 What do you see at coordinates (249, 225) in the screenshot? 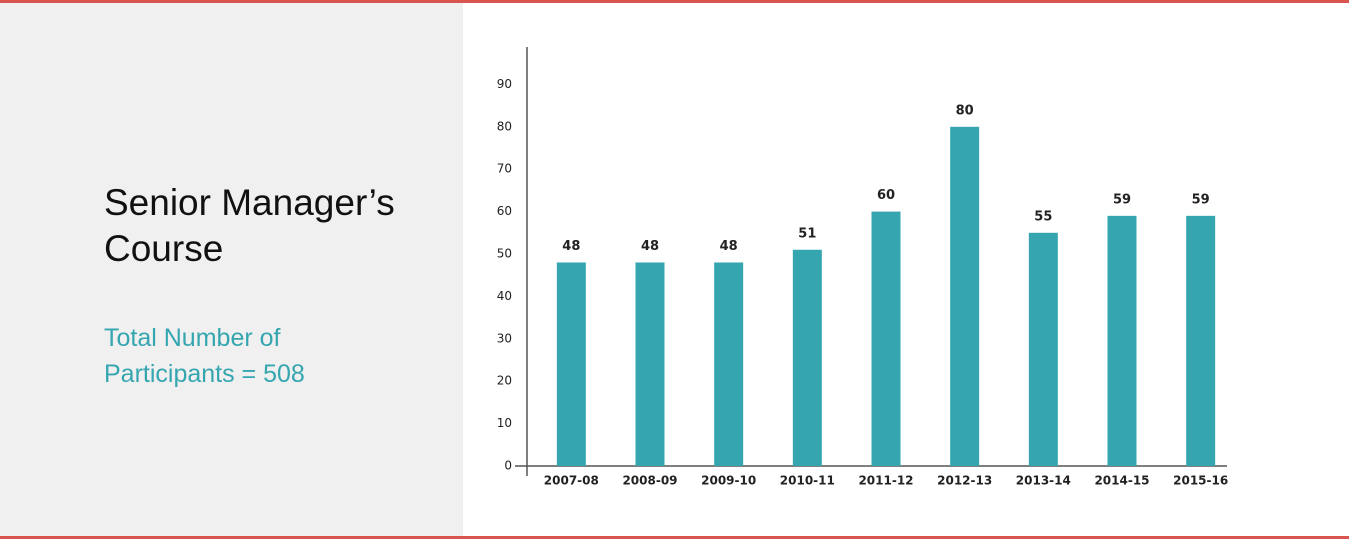
I see `chart-title: Senior Manager’s Course` at bounding box center [249, 225].